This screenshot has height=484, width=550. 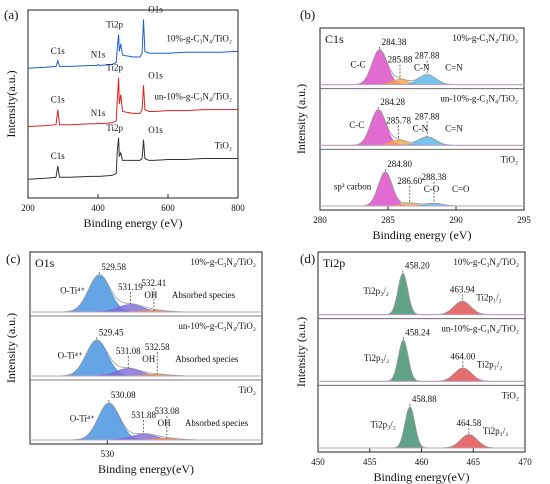 I want to click on peak-center-label: 529.58, so click(x=113, y=267).